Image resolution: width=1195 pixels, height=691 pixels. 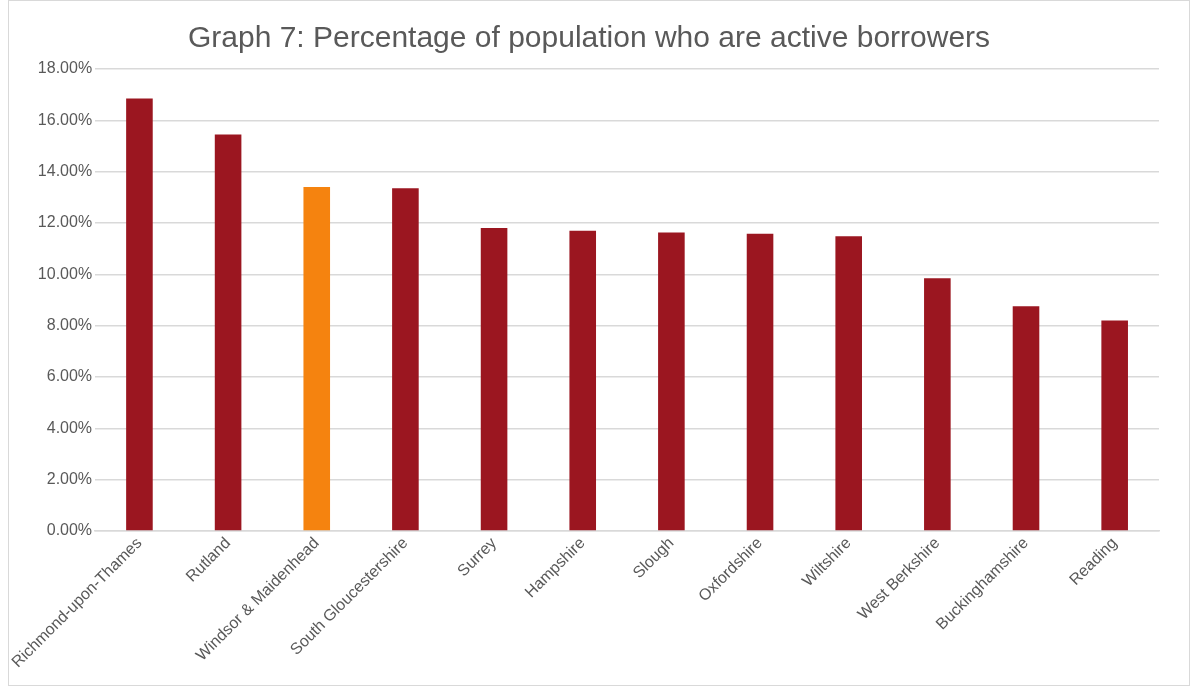 What do you see at coordinates (65, 119) in the screenshot?
I see `y-tick-label: 16.00%` at bounding box center [65, 119].